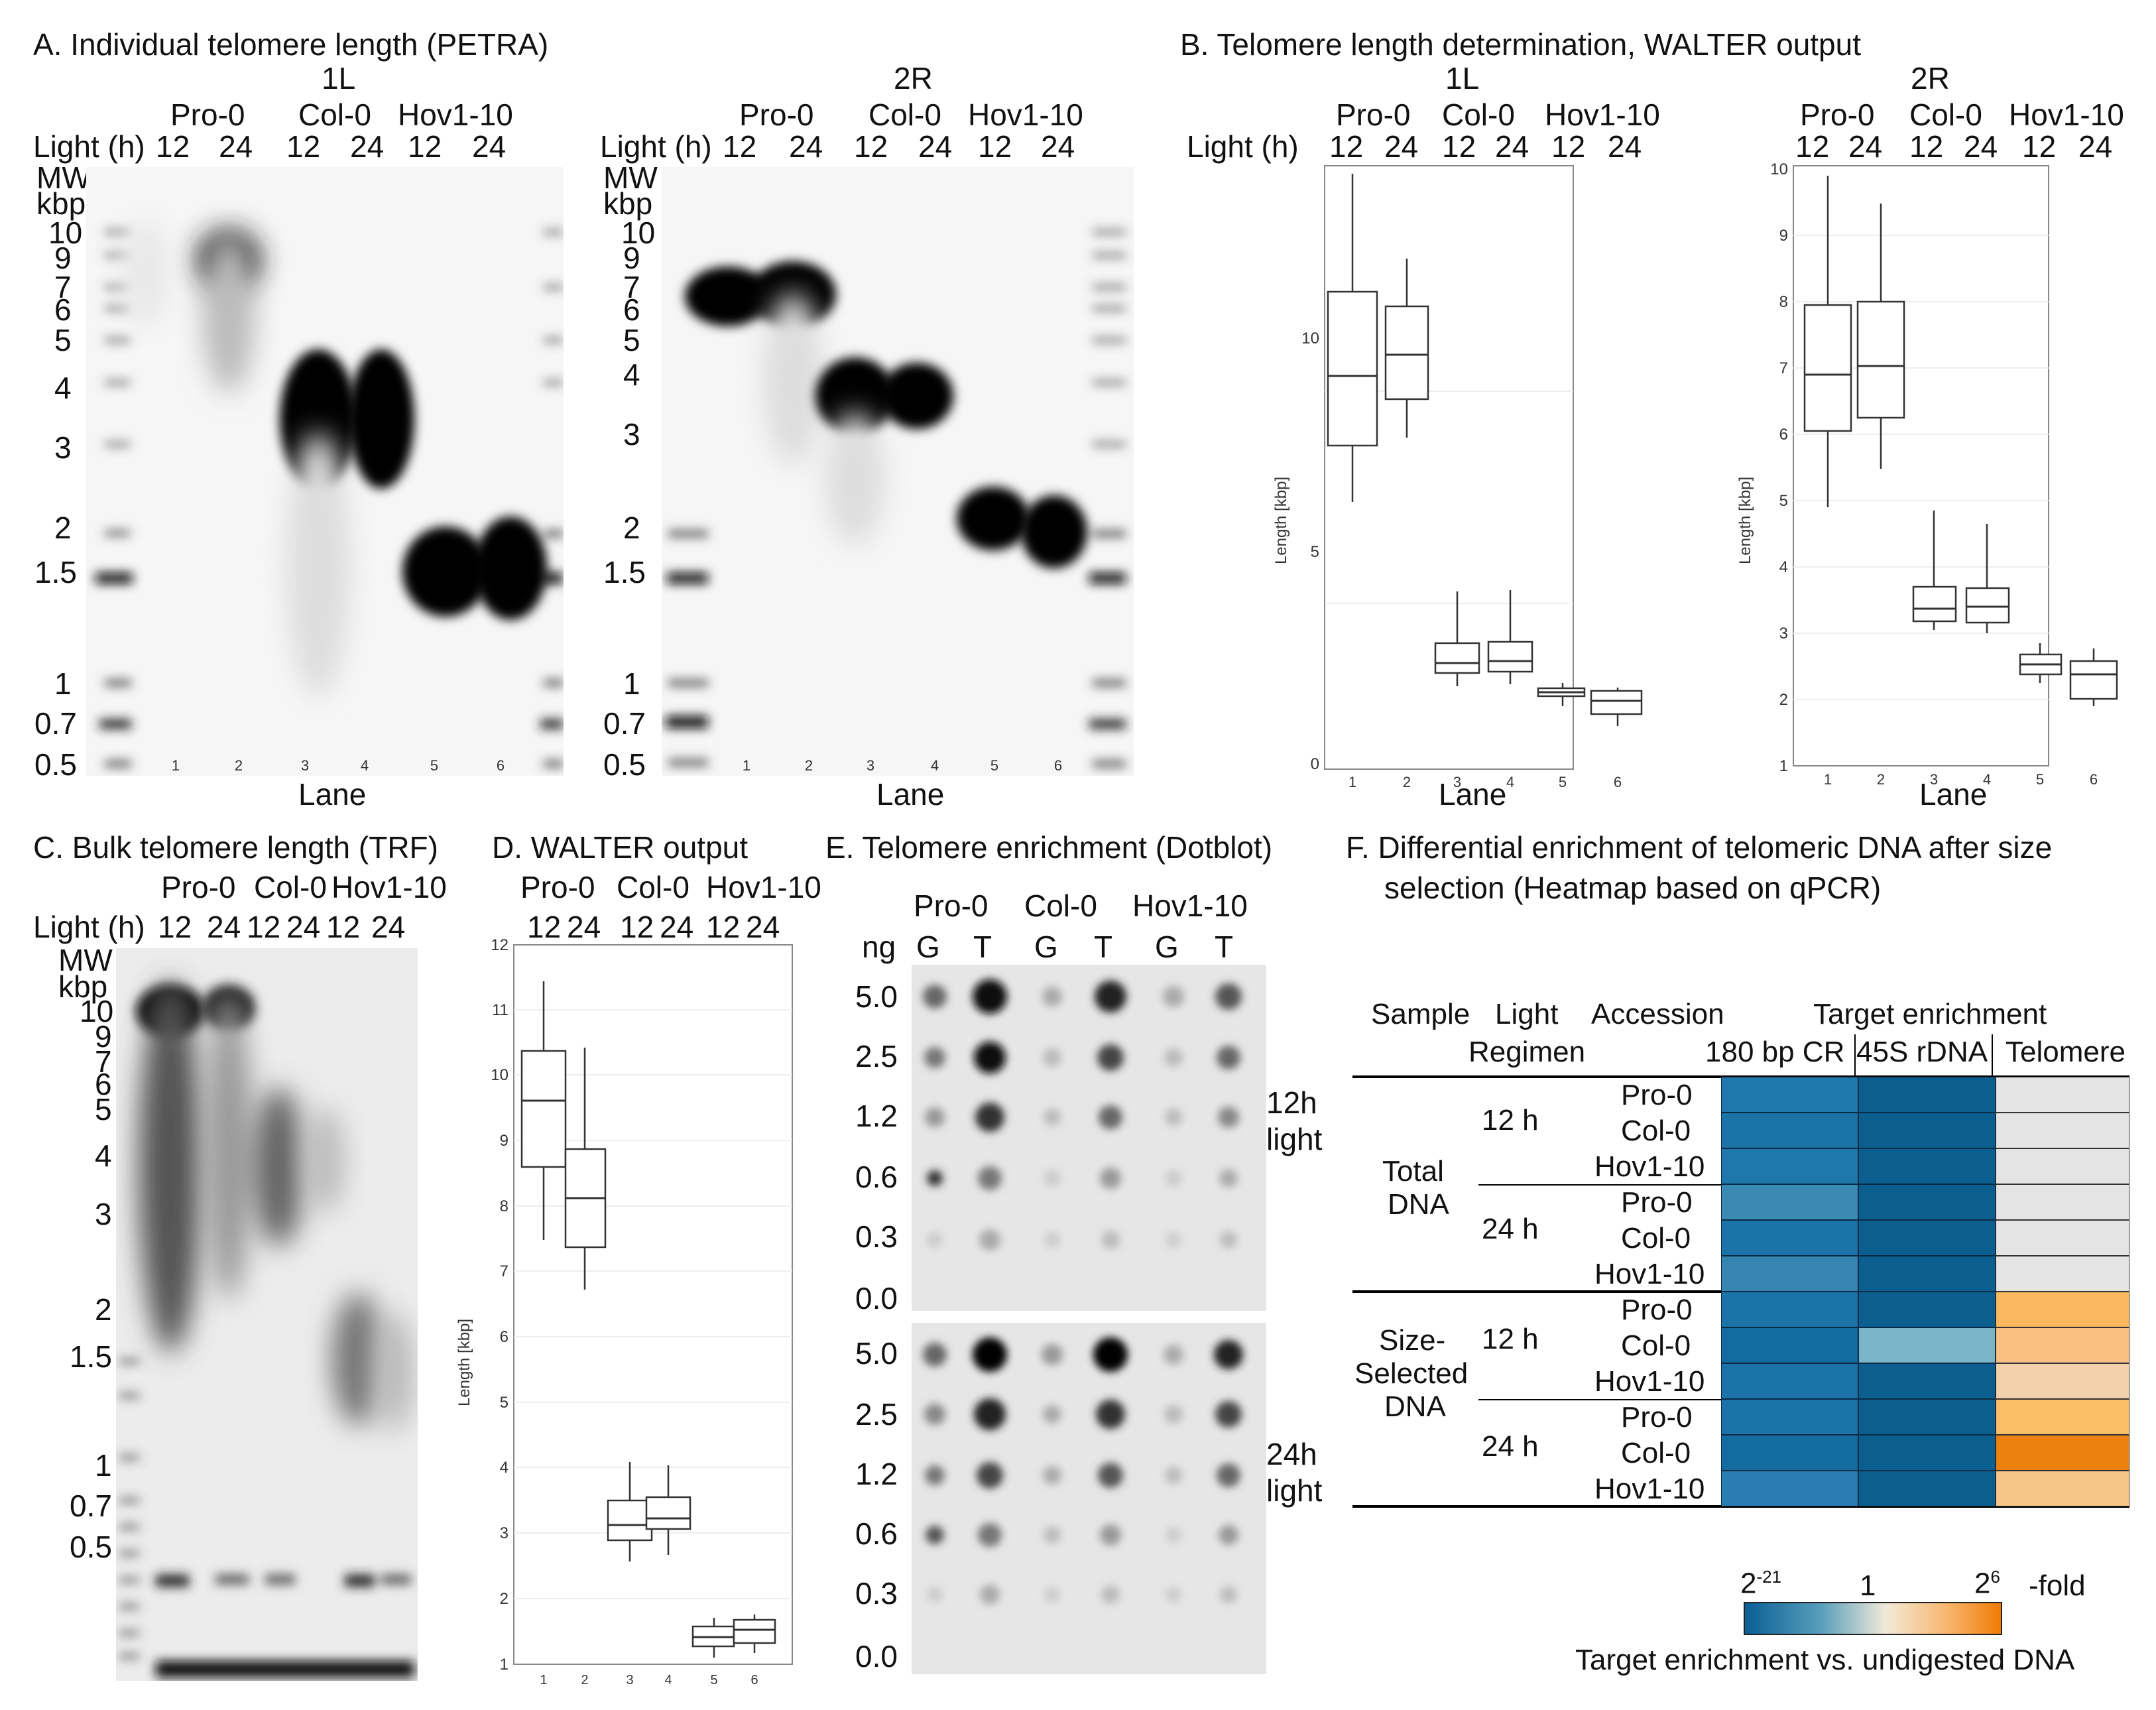 This screenshot has width=2156, height=1710. I want to click on amount-label: 2.5, so click(877, 1056).